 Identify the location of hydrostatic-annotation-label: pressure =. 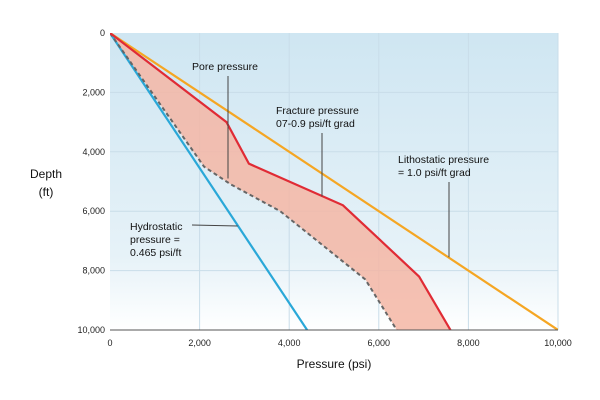
(155, 240).